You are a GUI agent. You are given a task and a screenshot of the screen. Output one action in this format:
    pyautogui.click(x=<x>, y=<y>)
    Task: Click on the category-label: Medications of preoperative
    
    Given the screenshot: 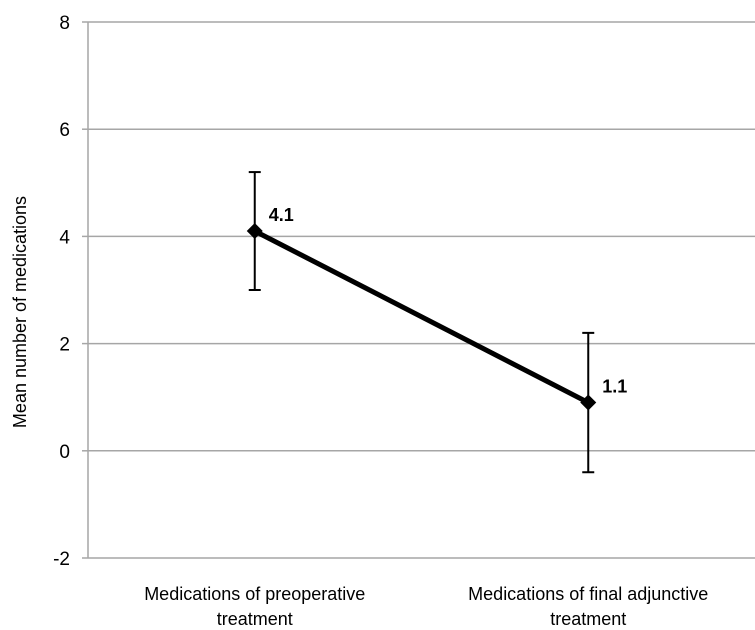 What is the action you would take?
    pyautogui.click(x=254, y=594)
    